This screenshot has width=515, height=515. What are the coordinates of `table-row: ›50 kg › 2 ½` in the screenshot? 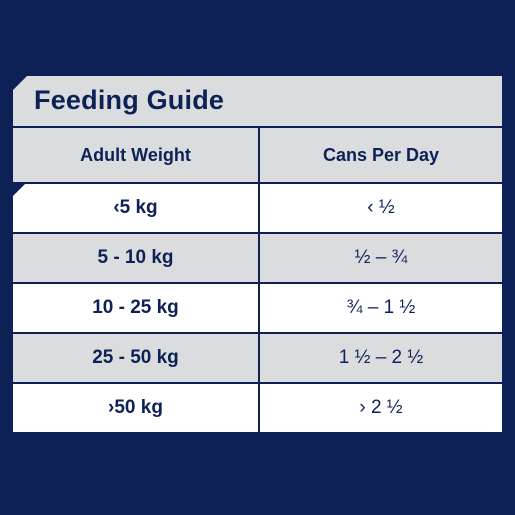 It's located at (257, 408).